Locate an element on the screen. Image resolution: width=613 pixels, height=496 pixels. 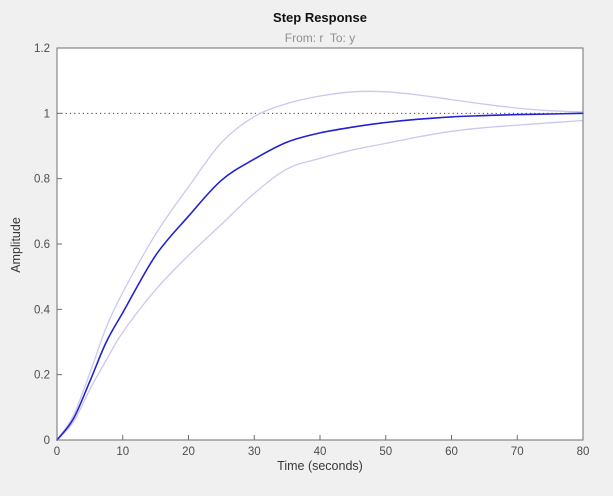
y-tick-label: 0 is located at coordinates (47, 441).